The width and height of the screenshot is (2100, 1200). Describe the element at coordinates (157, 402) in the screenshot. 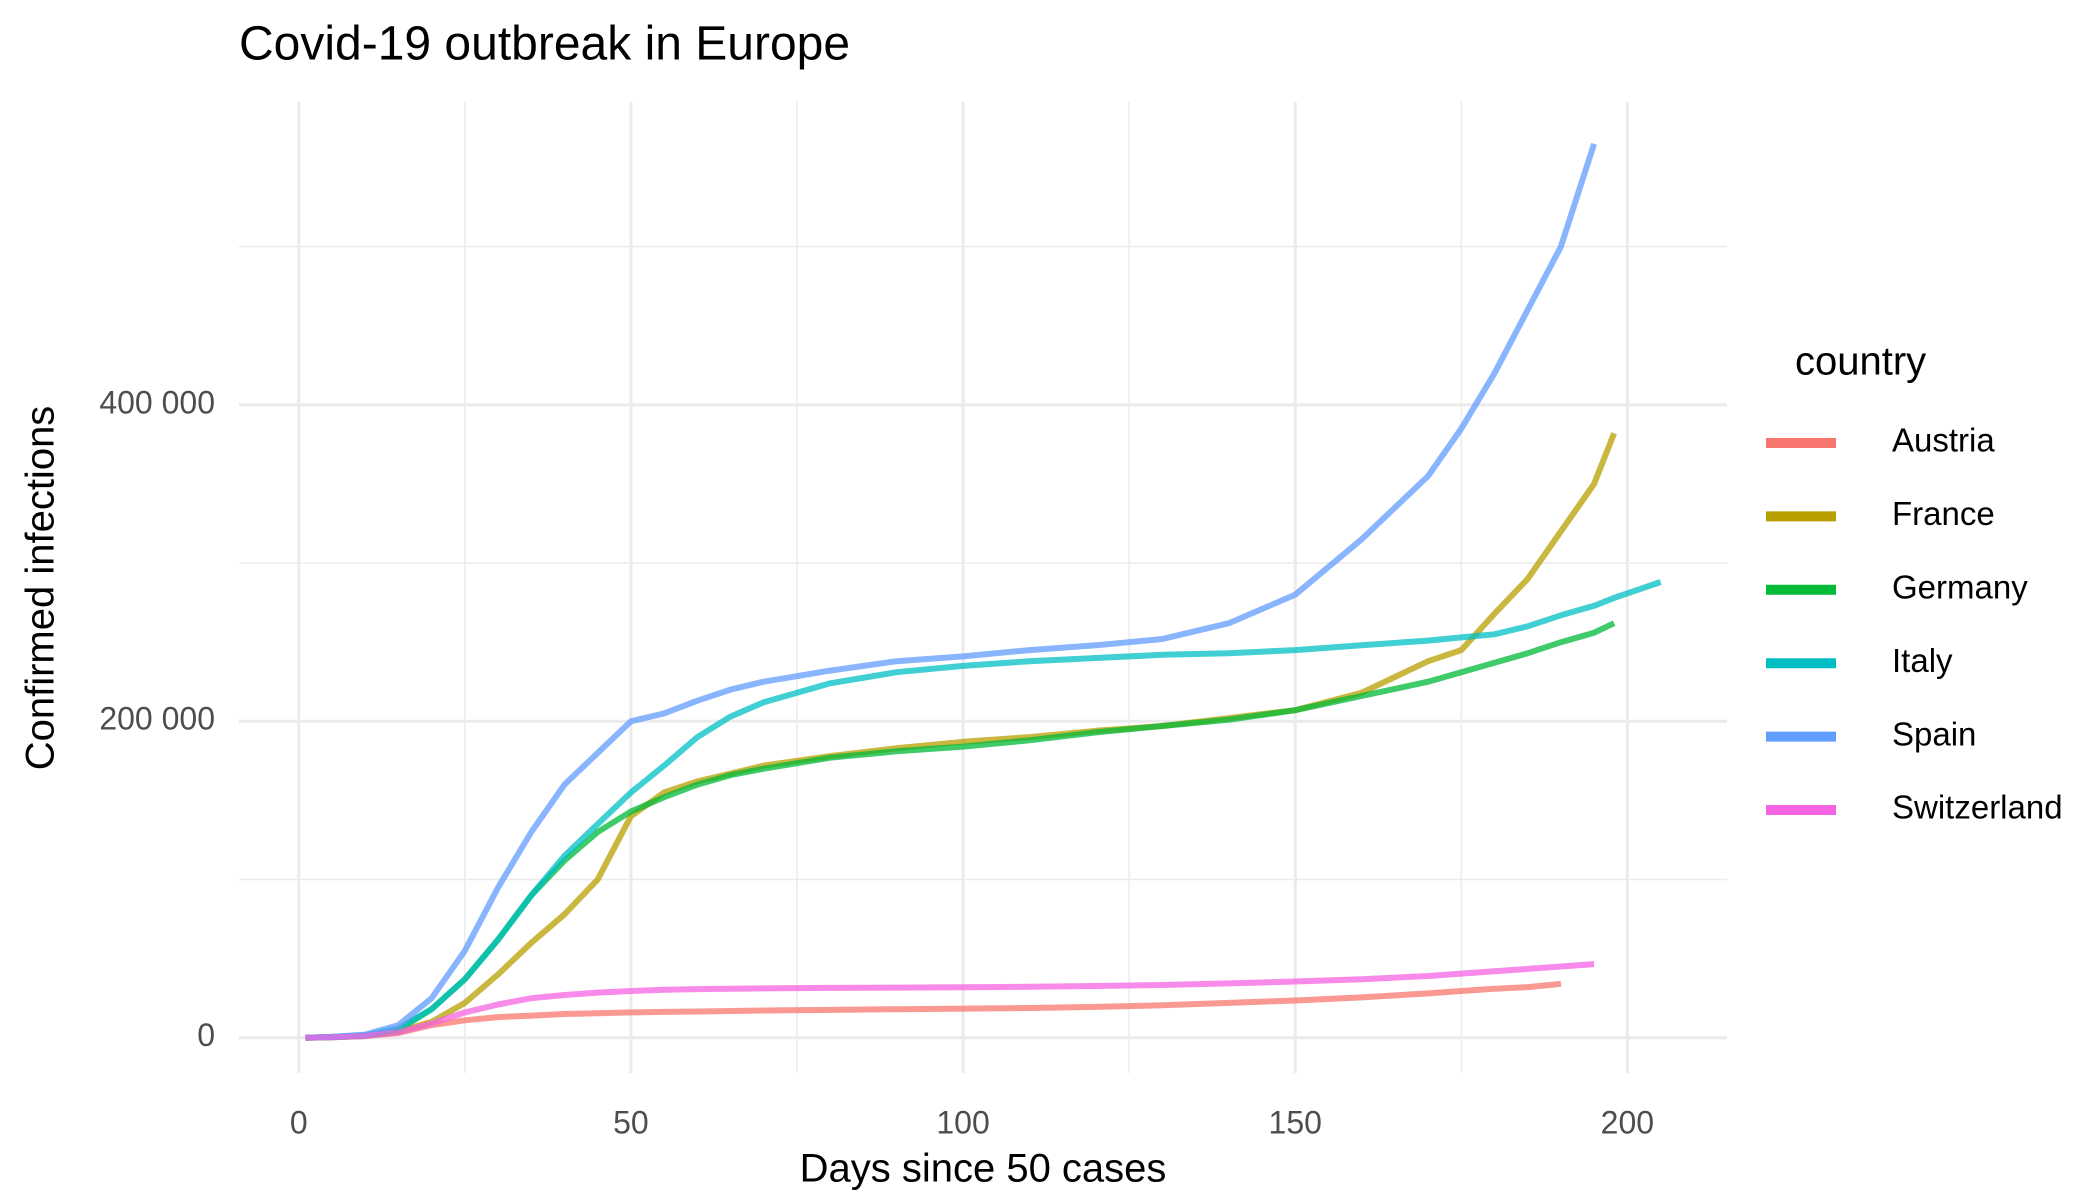

I see `y-tick-label: 400 000` at that location.